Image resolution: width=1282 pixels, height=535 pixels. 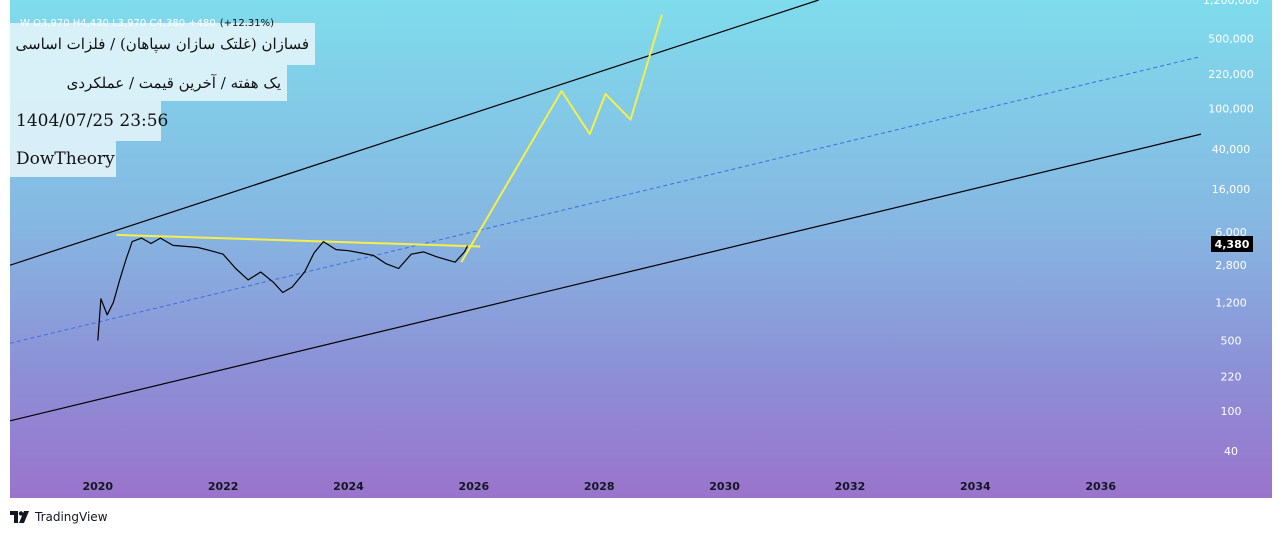 I want to click on y-tick-label: 1,200,000, so click(x=1231, y=3).